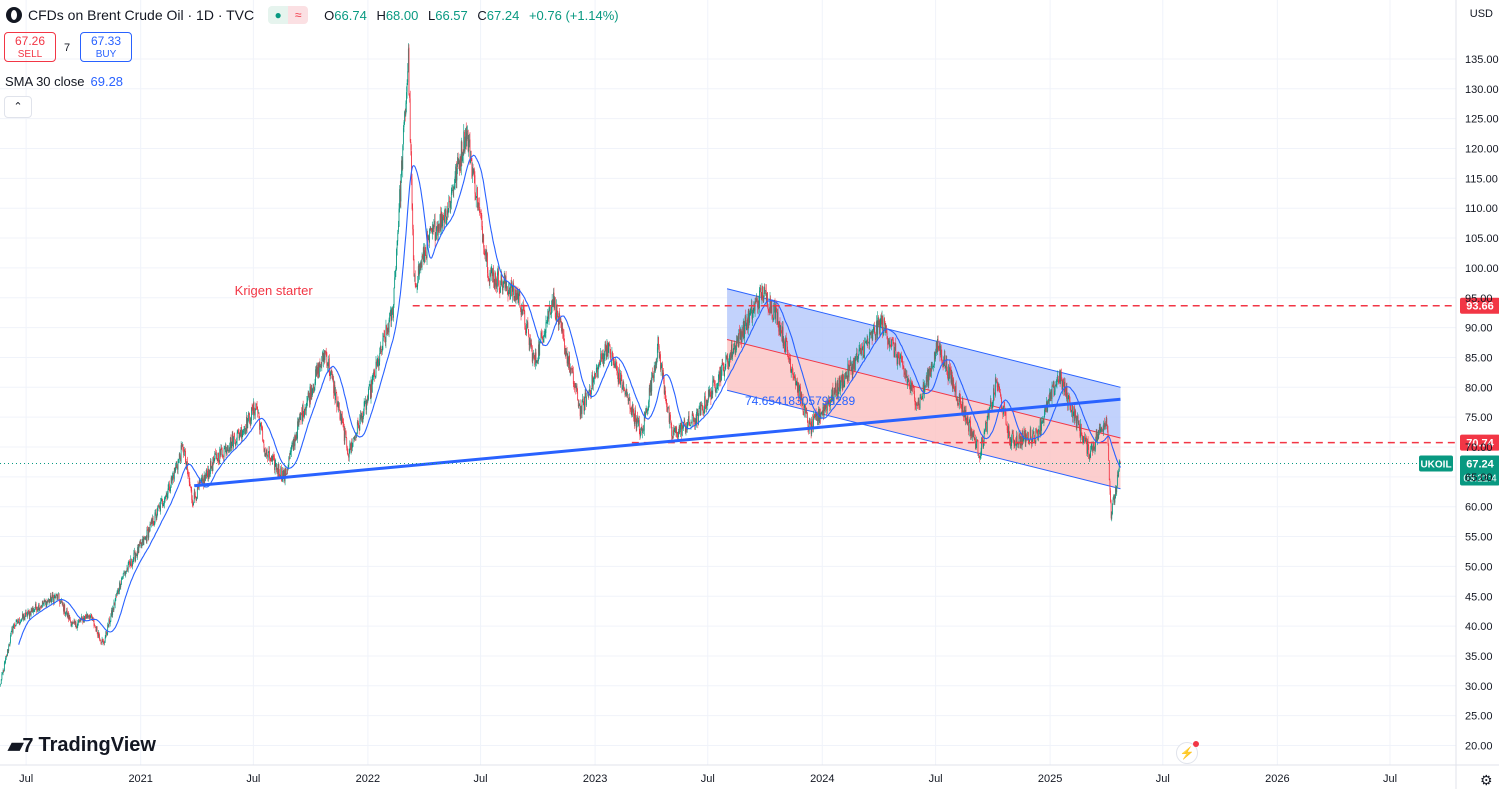 This screenshot has width=1499, height=789. What do you see at coordinates (1486, 780) in the screenshot?
I see `gear-icon: ⚙` at bounding box center [1486, 780].